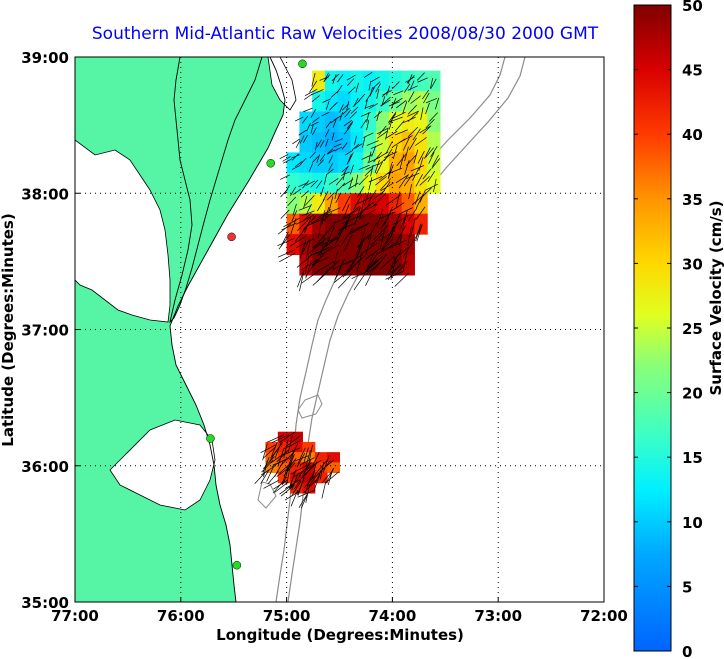  Describe the element at coordinates (692, 329) in the screenshot. I see `colorbar-tick-label: 25` at that location.